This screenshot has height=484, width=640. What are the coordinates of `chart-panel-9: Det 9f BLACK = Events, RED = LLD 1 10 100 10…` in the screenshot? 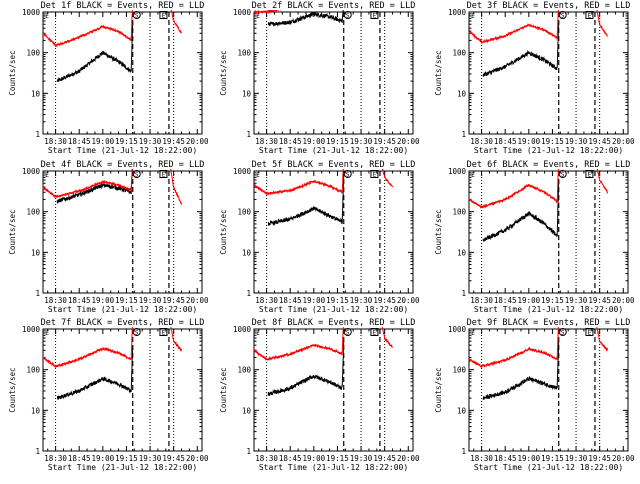 It's located at (534, 395).